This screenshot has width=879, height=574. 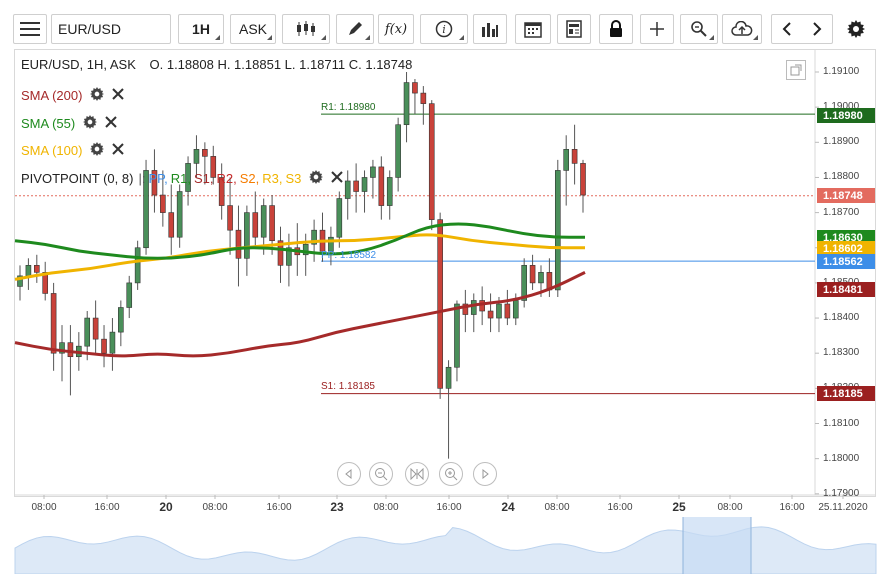 I want to click on price-tag: 1.18481, so click(x=846, y=289).